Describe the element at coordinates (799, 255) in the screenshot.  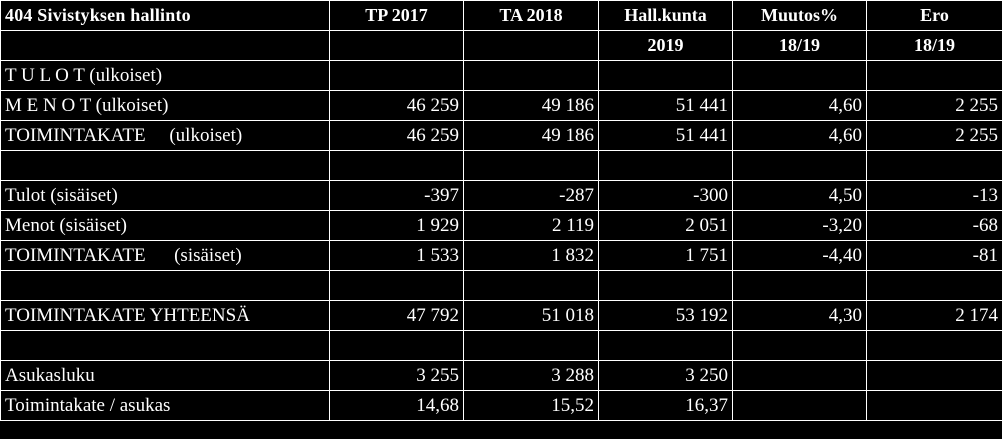
I see `cell-muutos: -4,40` at that location.